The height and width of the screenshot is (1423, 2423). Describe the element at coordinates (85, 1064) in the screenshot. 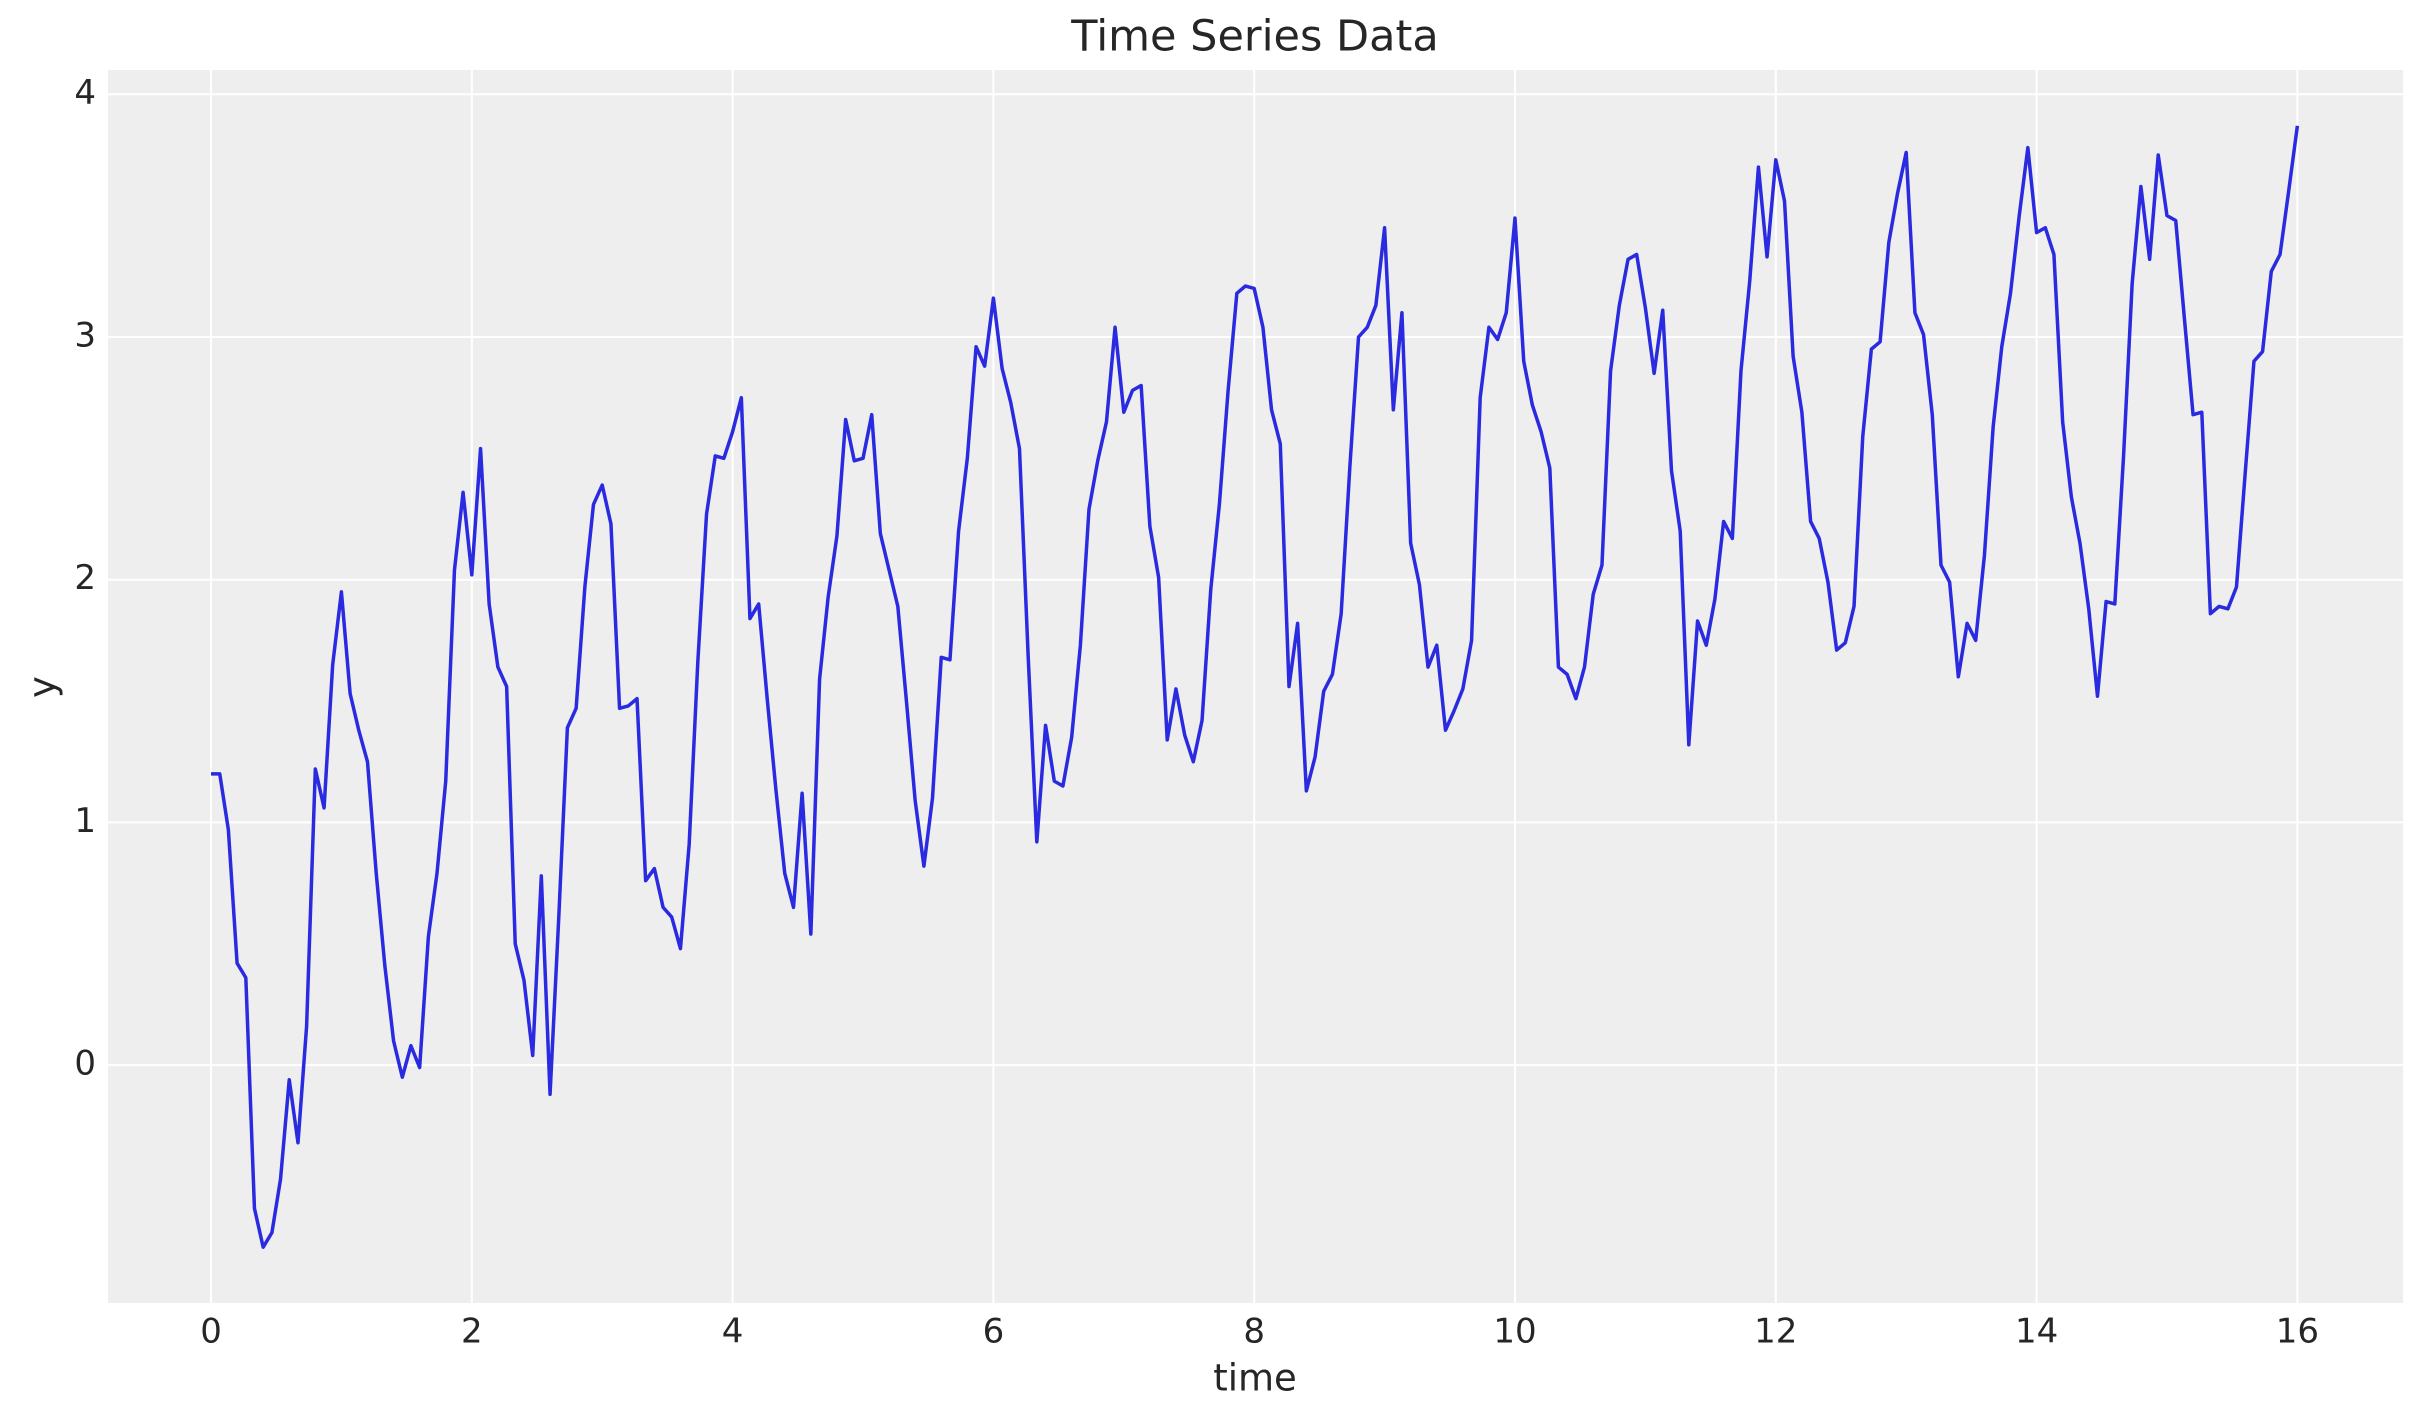

I see `y-tick-label: 0` at that location.